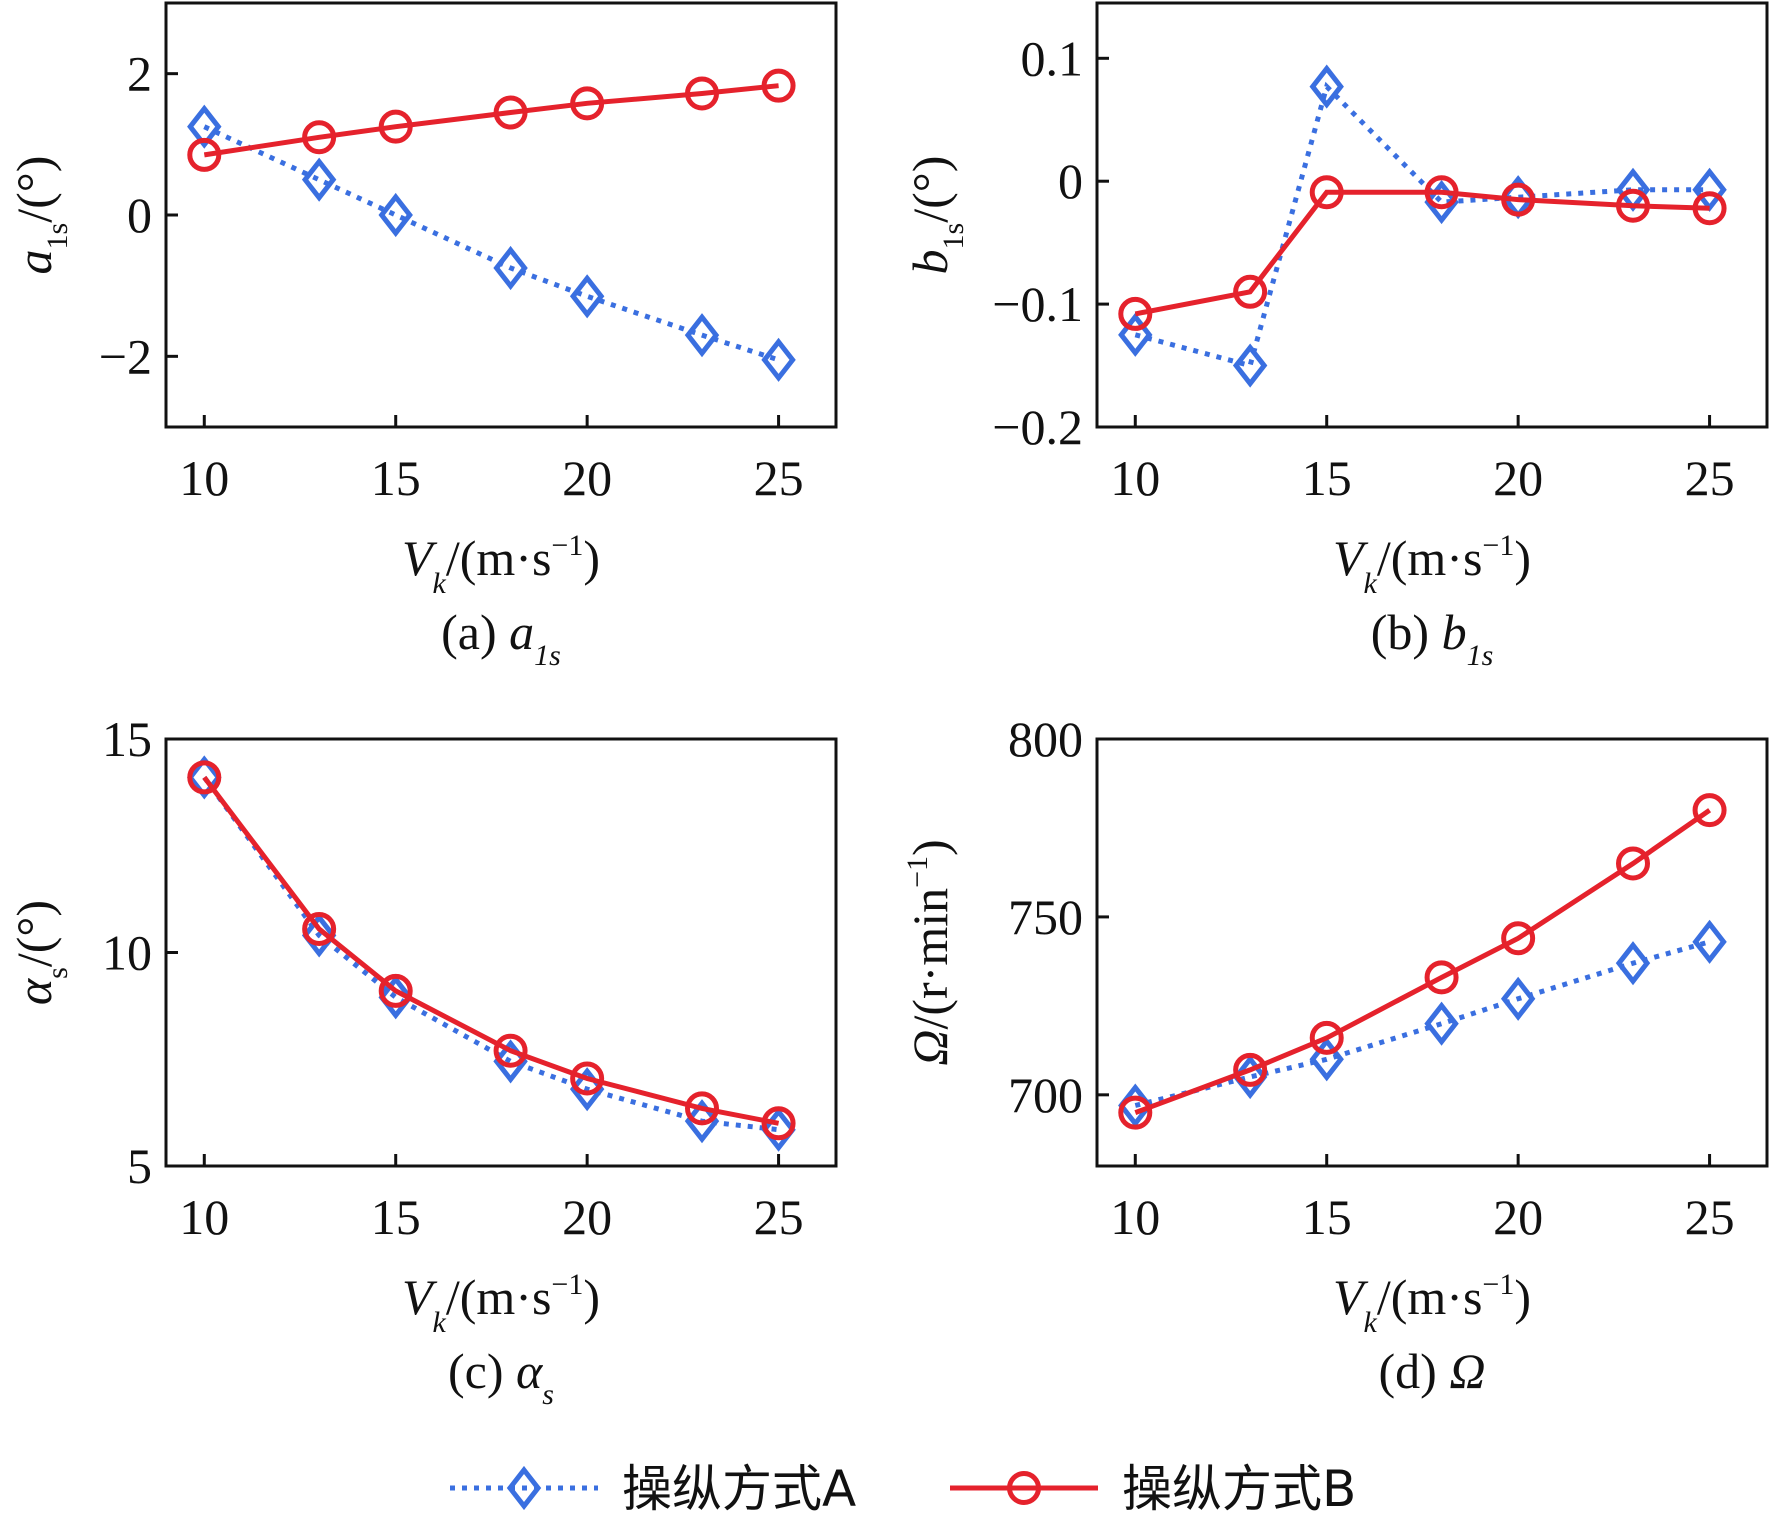  What do you see at coordinates (1037, 427) in the screenshot?
I see `y-tick-label: −0.2` at bounding box center [1037, 427].